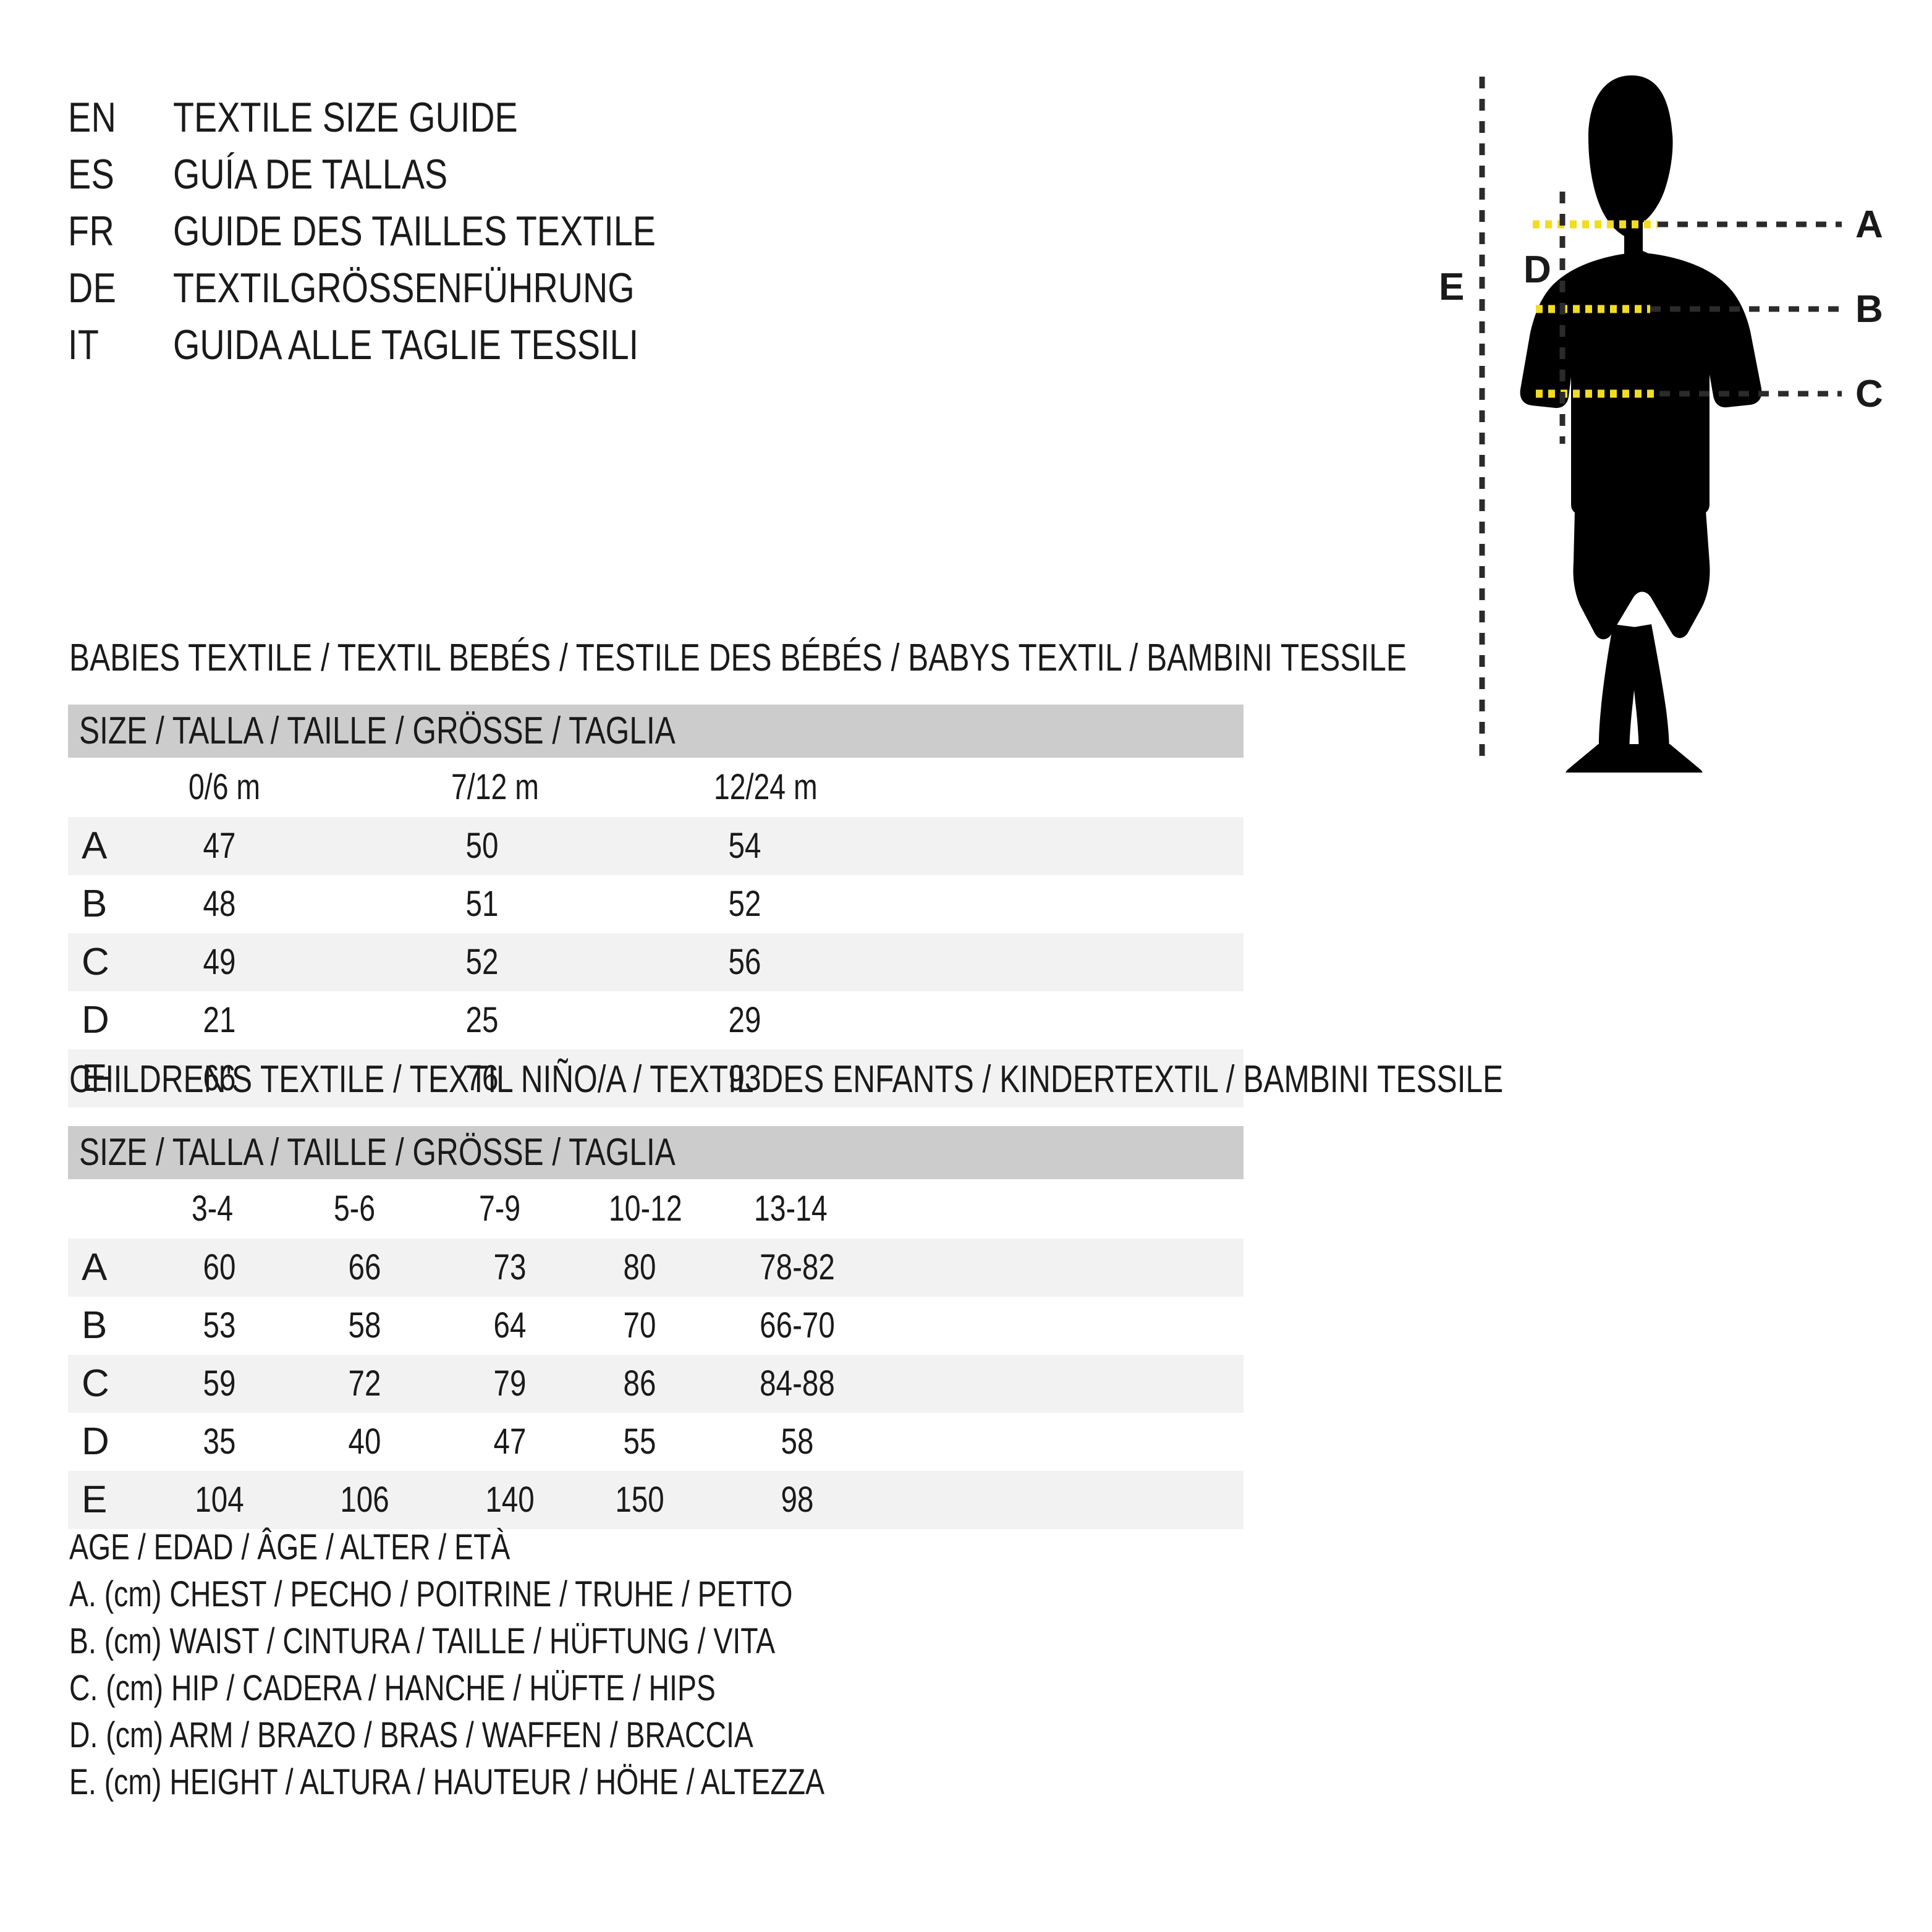 This screenshot has width=1932, height=1932. What do you see at coordinates (1869, 224) in the screenshot?
I see `marker-label-a: A` at bounding box center [1869, 224].